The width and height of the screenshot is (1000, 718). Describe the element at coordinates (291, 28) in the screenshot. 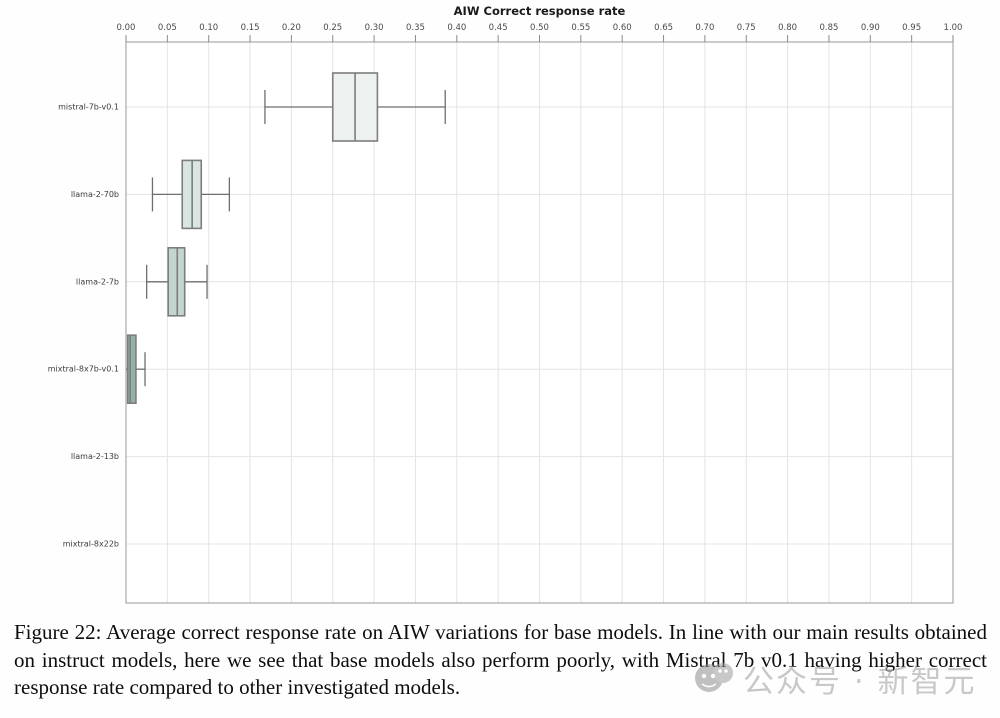

I see `x-tick-label: 0.20` at that location.